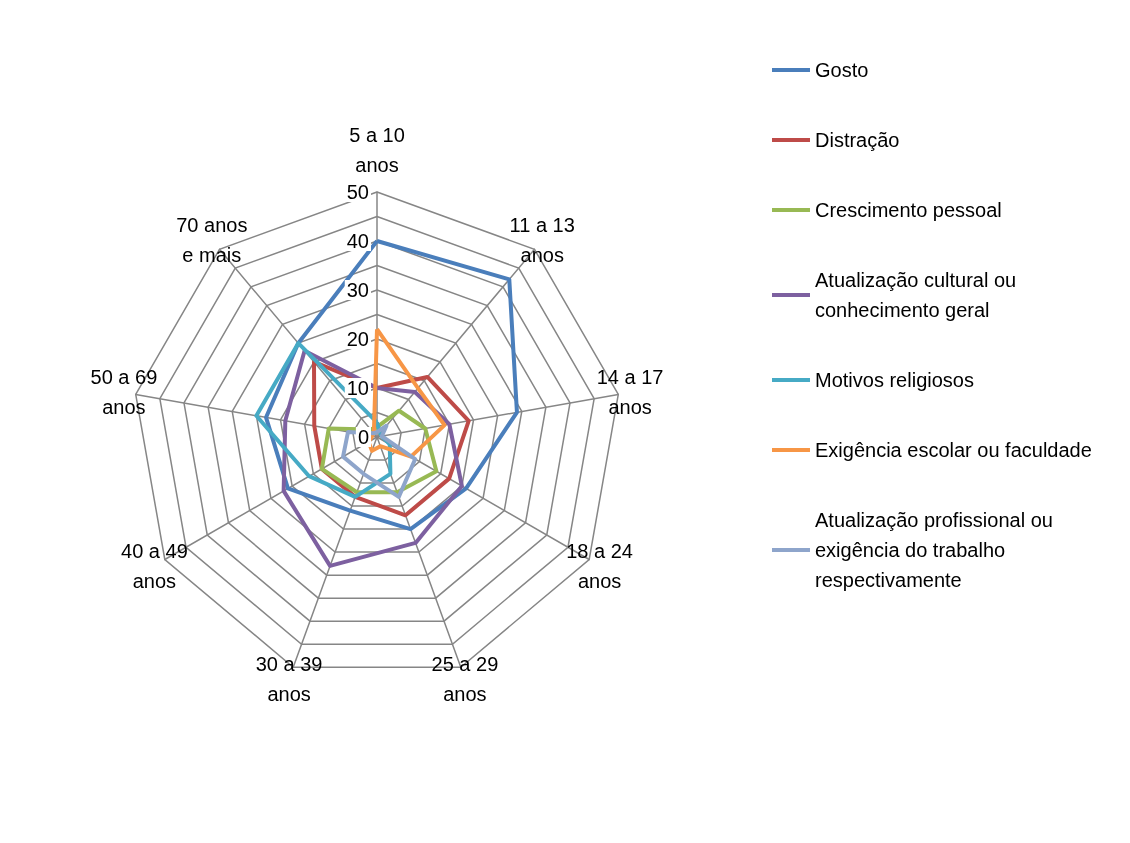 The image size is (1130, 843). I want to click on legend-label: Gosto, so click(842, 70).